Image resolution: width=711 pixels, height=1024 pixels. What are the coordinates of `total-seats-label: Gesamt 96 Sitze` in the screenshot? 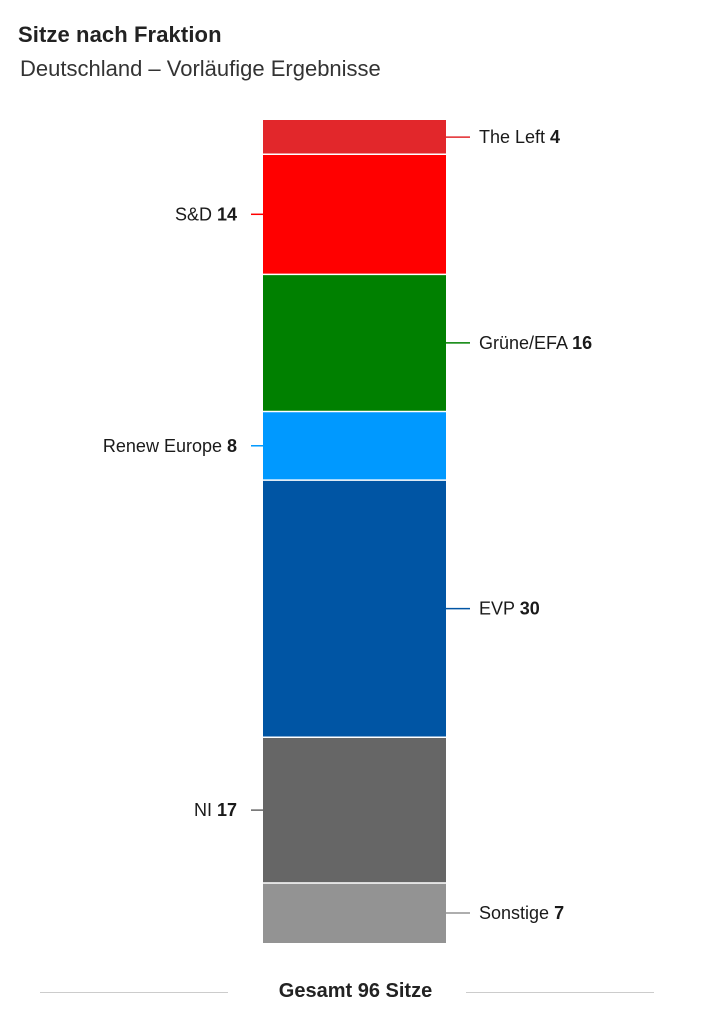 It's located at (355, 991).